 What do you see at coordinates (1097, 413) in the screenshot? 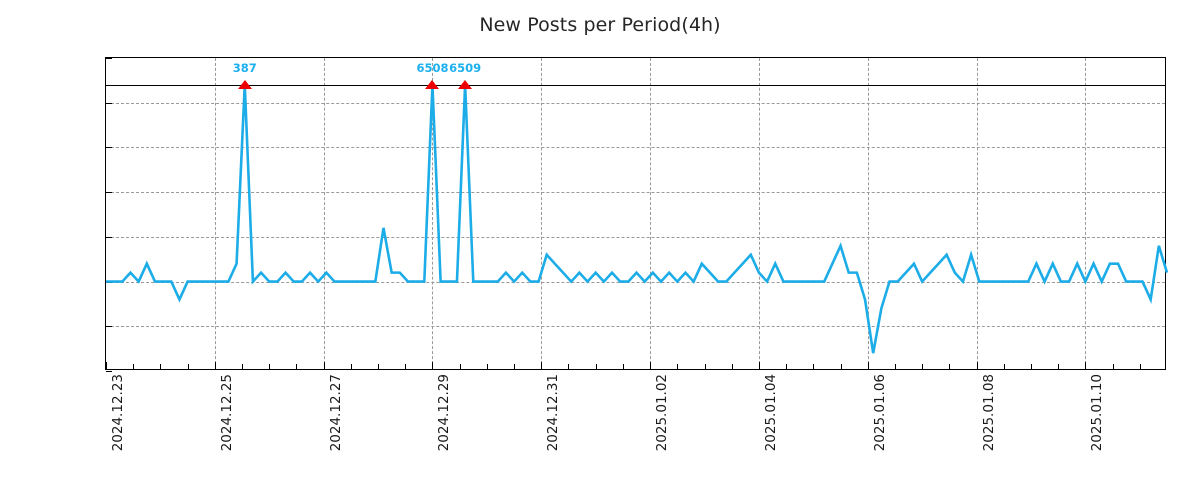
I see `x-axis-tick-label: 2025.01.10` at bounding box center [1097, 413].